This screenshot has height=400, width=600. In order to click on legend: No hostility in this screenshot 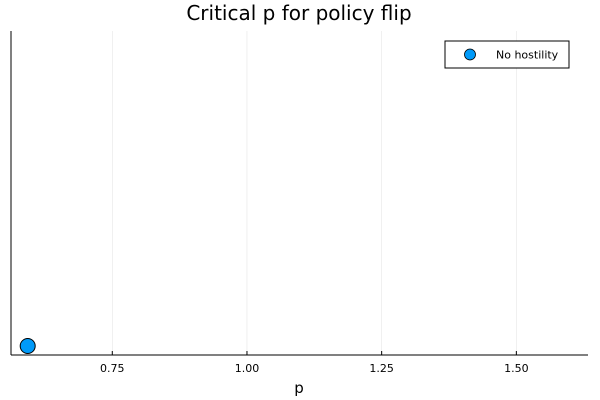, I will do `click(507, 54)`.